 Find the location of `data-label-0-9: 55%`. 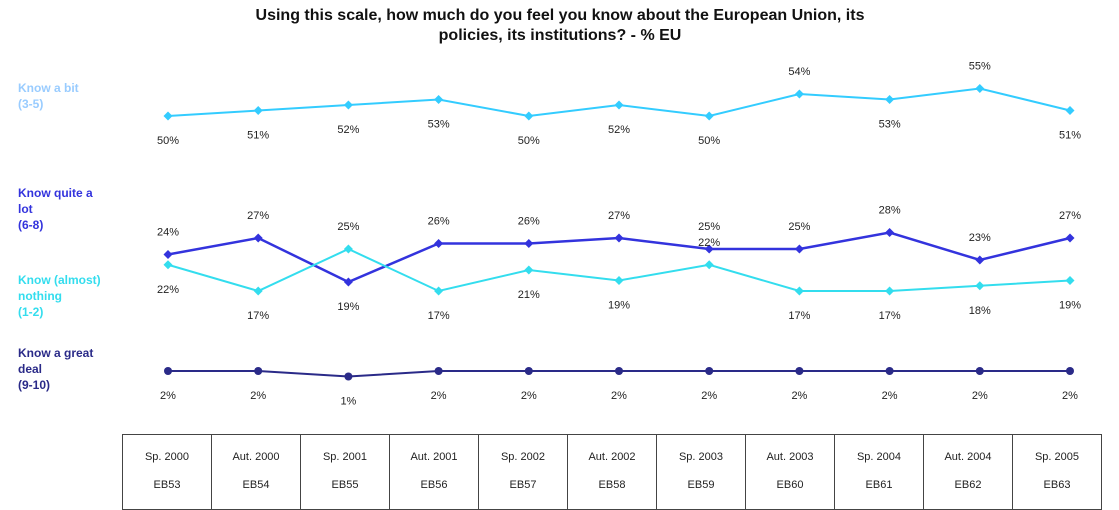

data-label-0-9: 55% is located at coordinates (980, 67).